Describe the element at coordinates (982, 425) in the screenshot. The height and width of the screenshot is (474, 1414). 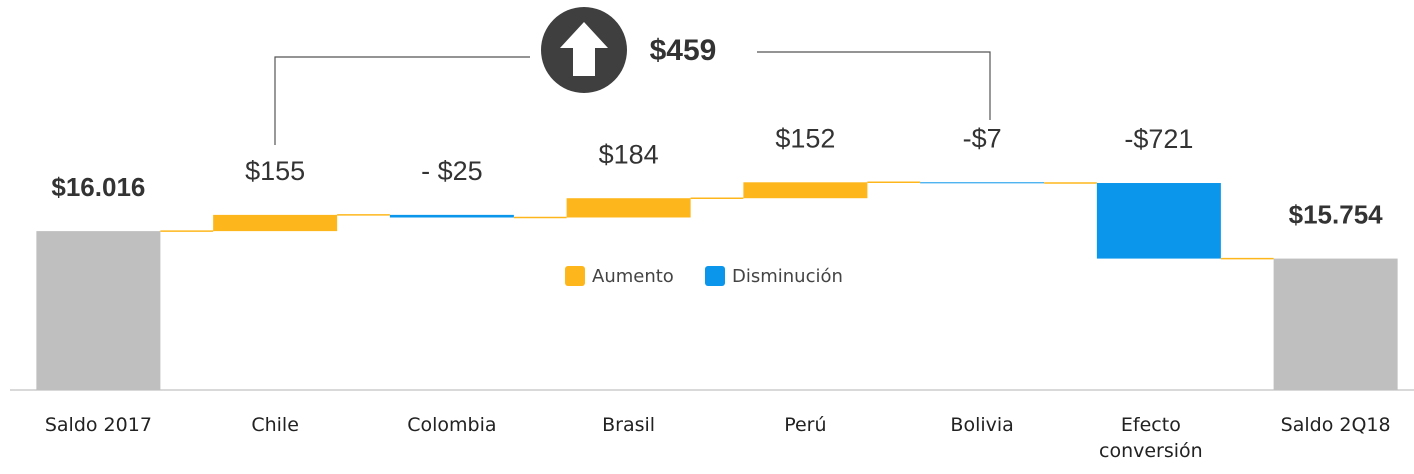
I see `x-tick-label: Bolivia` at that location.